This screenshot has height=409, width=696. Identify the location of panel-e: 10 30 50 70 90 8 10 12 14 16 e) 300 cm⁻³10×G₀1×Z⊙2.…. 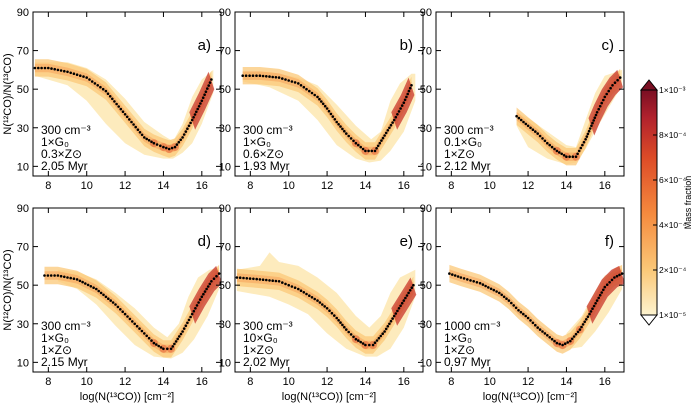
(321, 303).